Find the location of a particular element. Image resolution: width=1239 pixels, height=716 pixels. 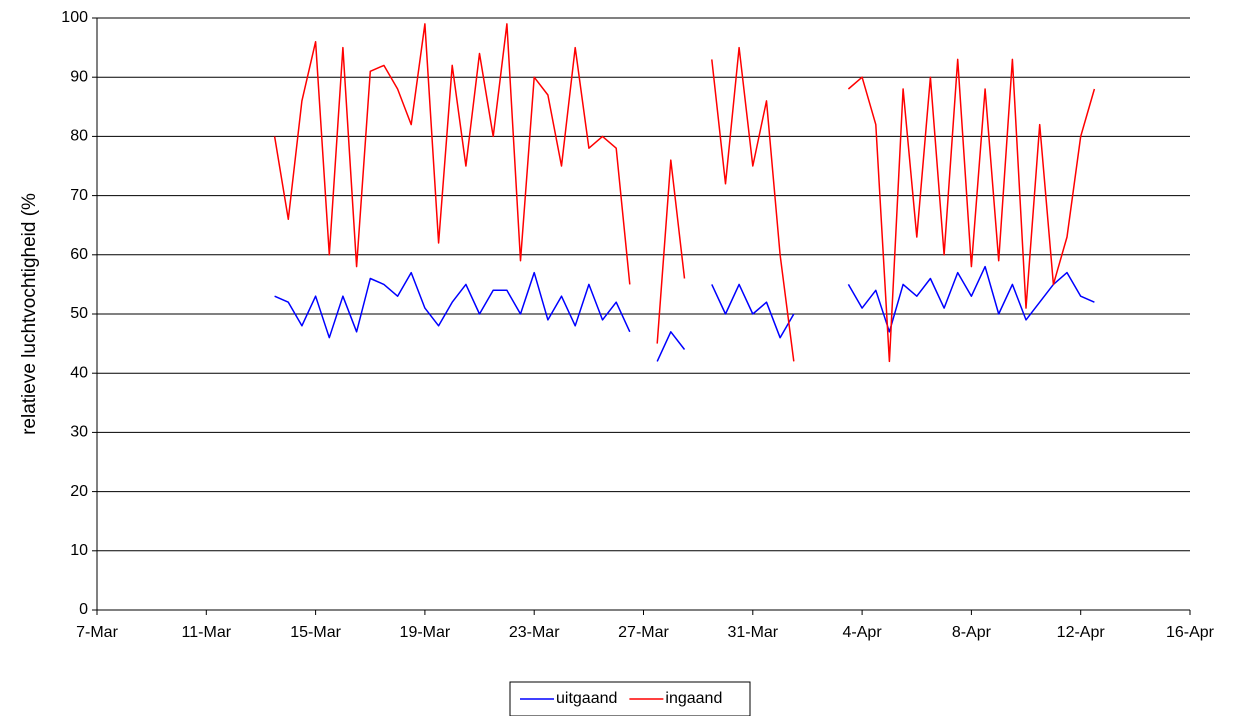

x-tick-label: 11-Mar is located at coordinates (207, 632).